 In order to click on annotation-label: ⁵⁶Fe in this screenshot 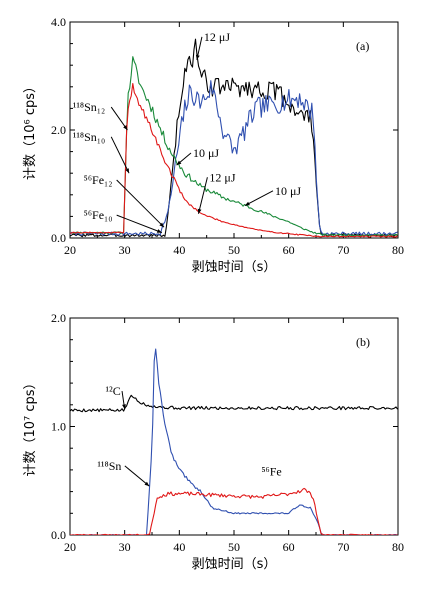, I will do `click(271, 471)`.